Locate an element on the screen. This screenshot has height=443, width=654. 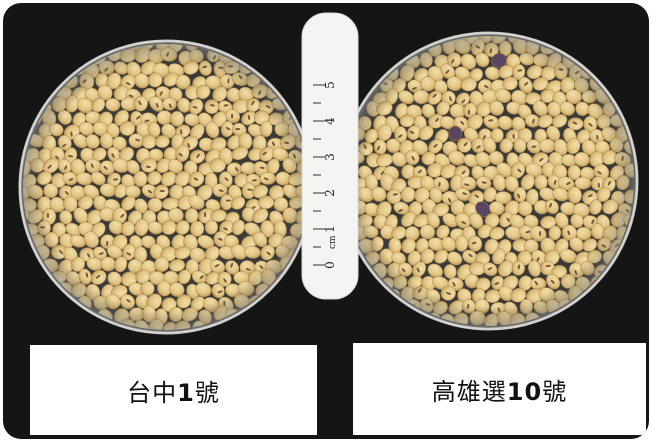
ruler-tick-label: 4 is located at coordinates (330, 121).